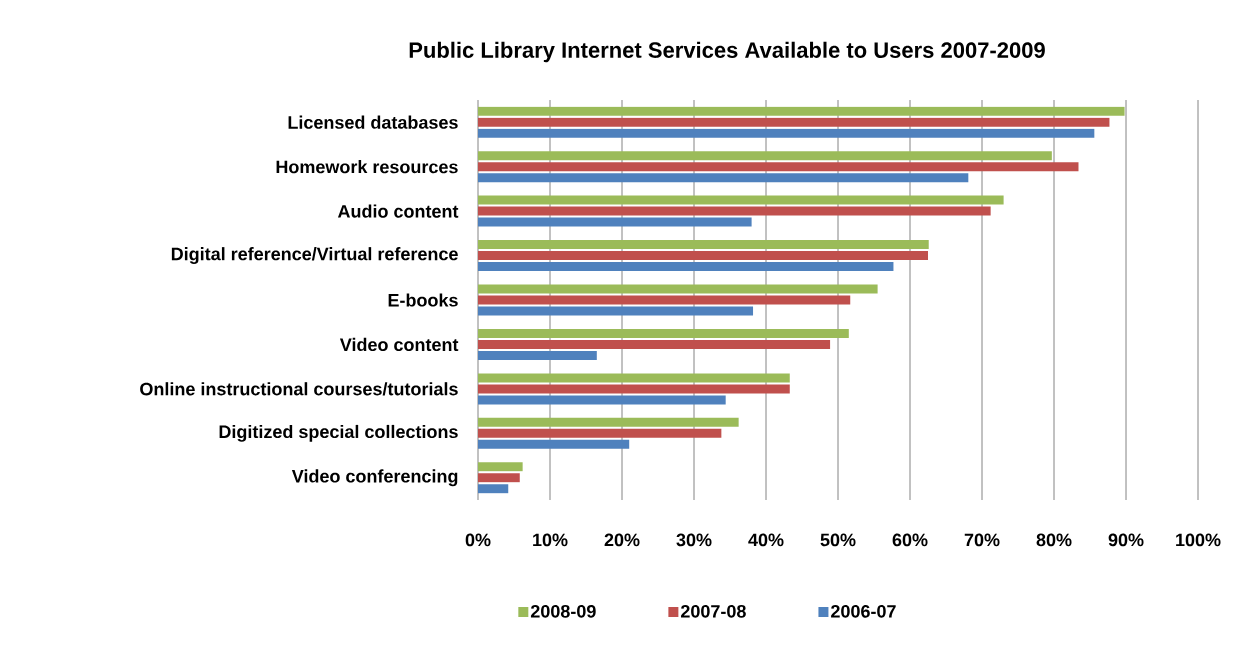  Describe the element at coordinates (1198, 540) in the screenshot. I see `x-tick-label: 100%` at that location.